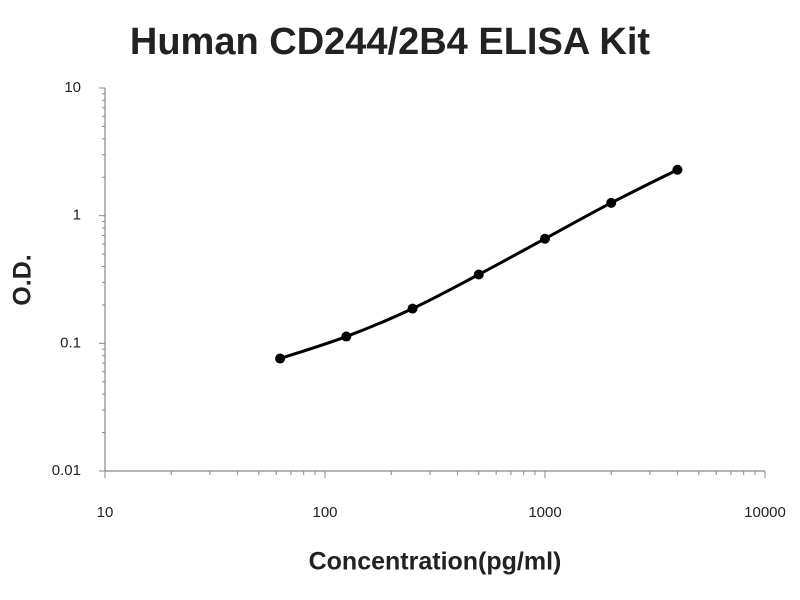 The image size is (800, 600). Describe the element at coordinates (435, 562) in the screenshot. I see `x-axis-label: Concentration(pg/ml)` at that location.